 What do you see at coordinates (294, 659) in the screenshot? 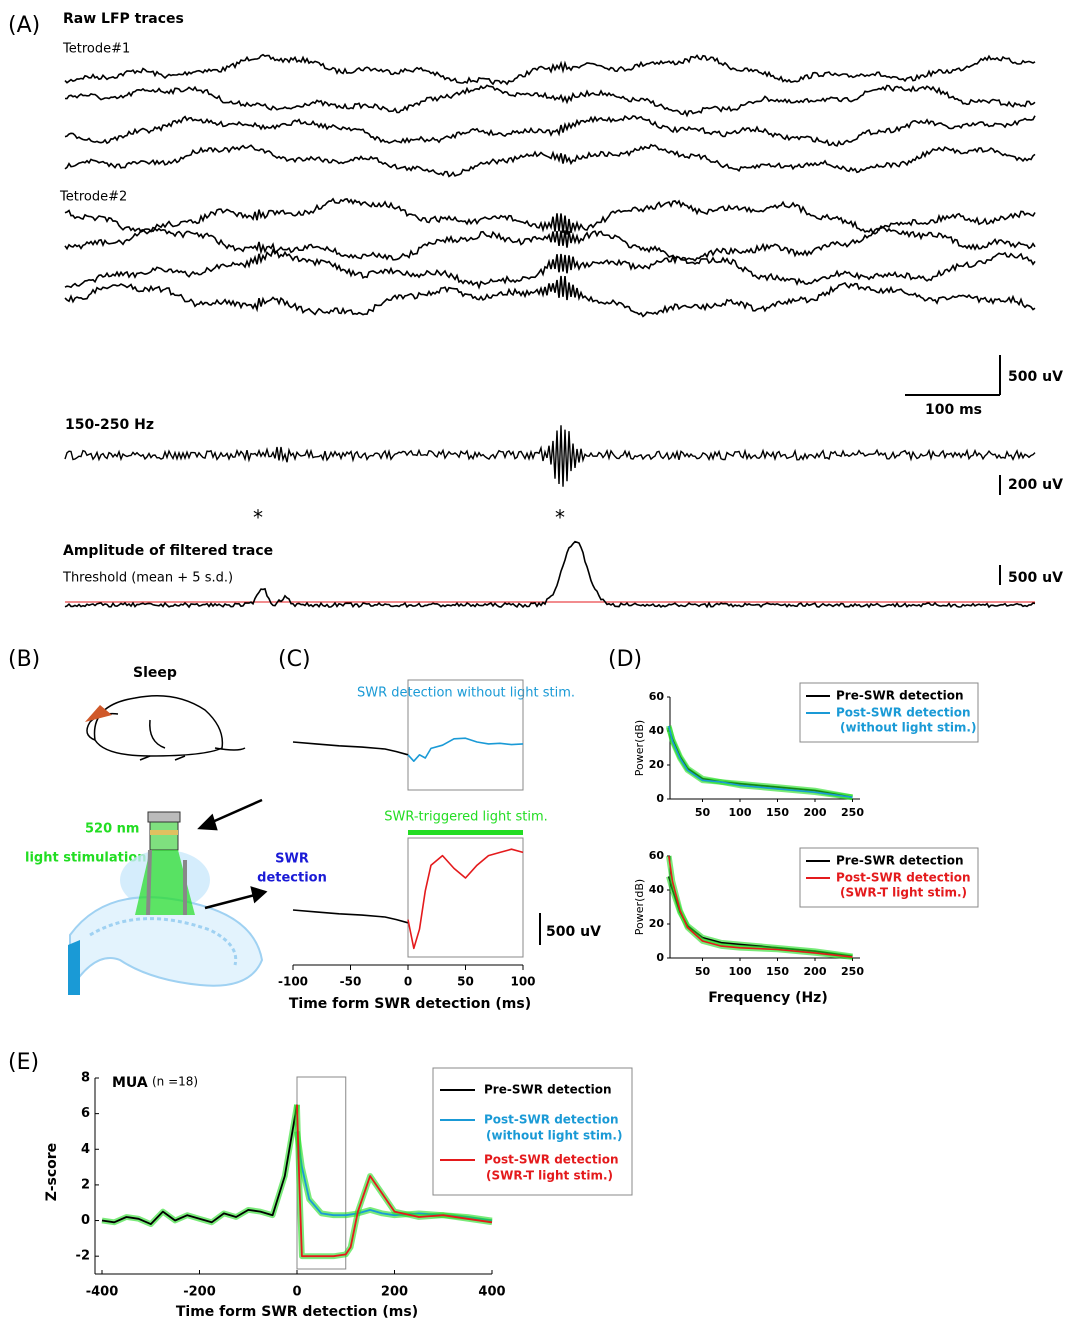
I see `panel-label: (C)` at bounding box center [294, 659].